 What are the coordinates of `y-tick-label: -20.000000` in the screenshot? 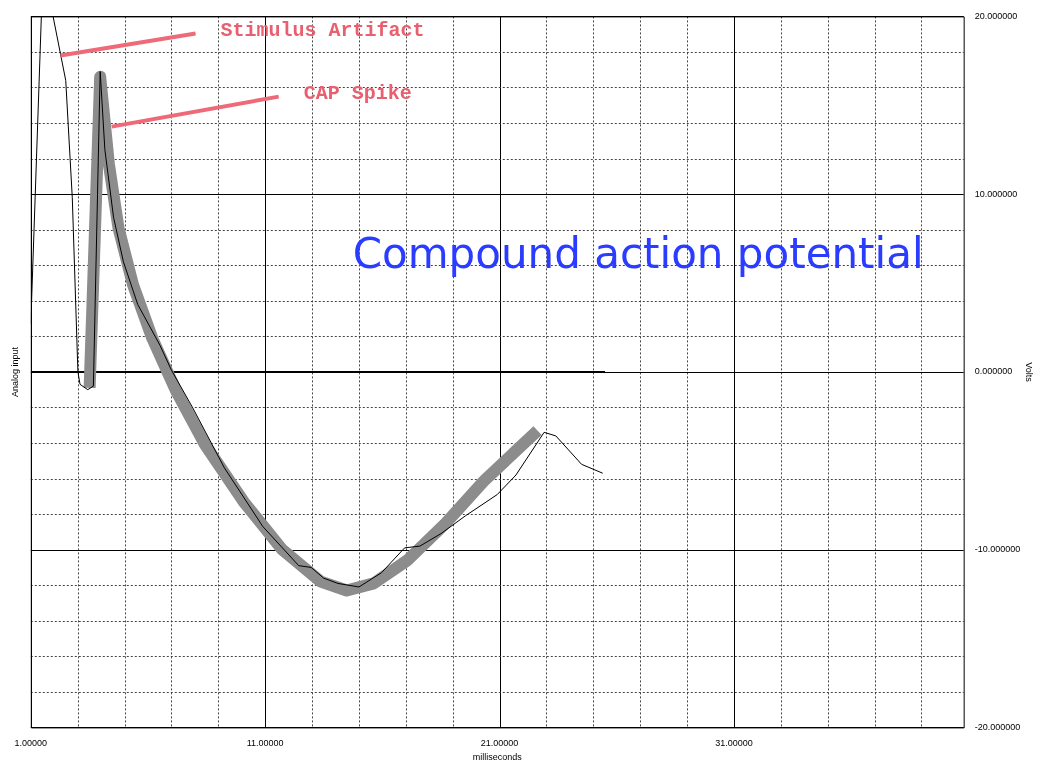 It's located at (997, 726).